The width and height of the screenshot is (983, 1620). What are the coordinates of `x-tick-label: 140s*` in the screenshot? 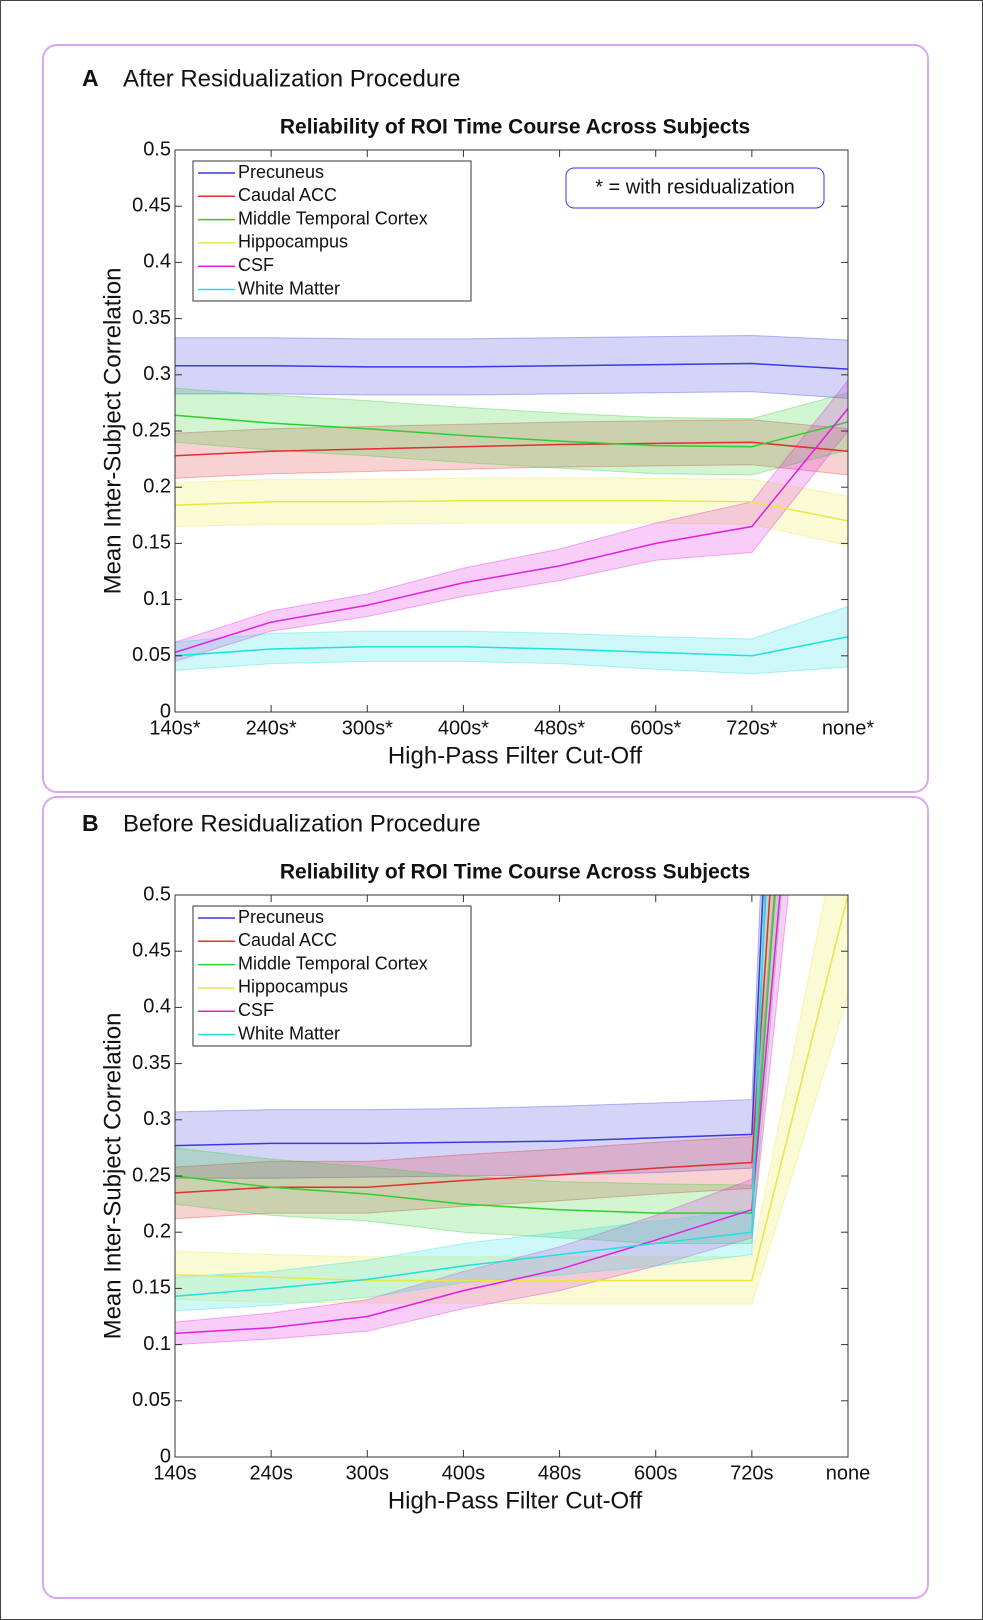 It's located at (174, 728).